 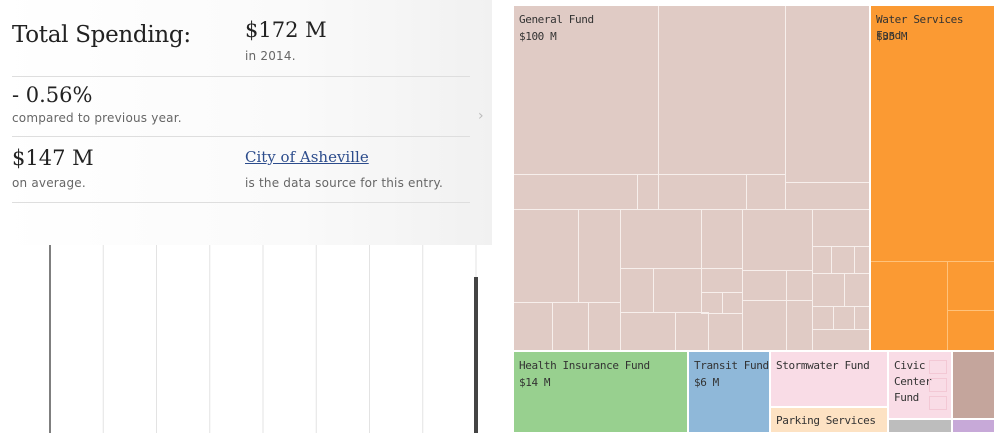 I want to click on fund-name: Parking Services, so click(x=826, y=420).